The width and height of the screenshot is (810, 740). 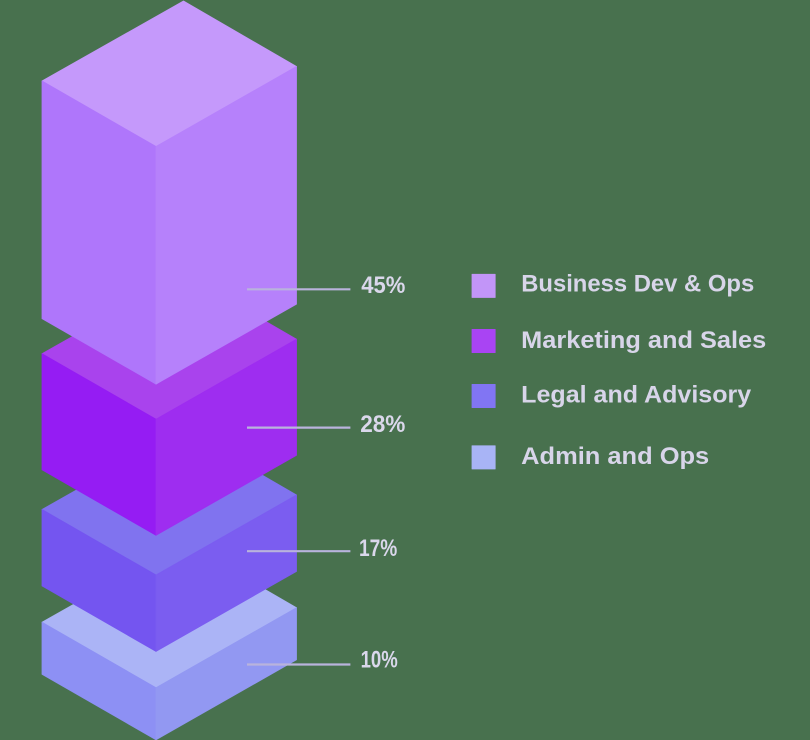 What do you see at coordinates (643, 340) in the screenshot?
I see `svg-text: Marketing and Sales` at bounding box center [643, 340].